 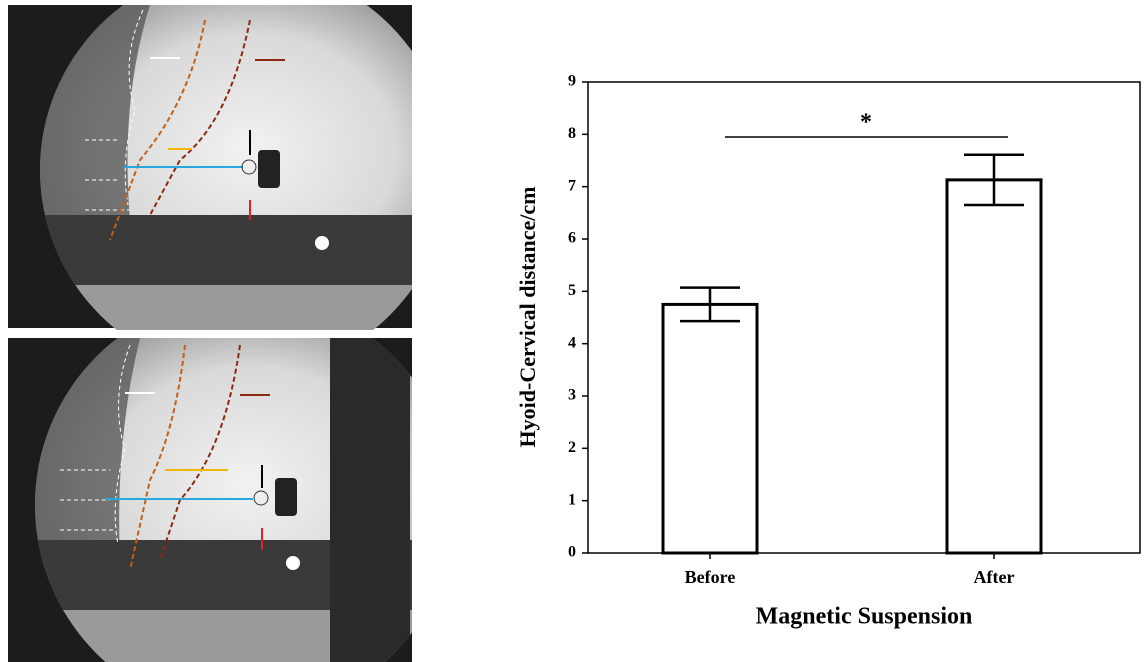 What do you see at coordinates (572, 290) in the screenshot?
I see `y-tick-label: 5` at bounding box center [572, 290].